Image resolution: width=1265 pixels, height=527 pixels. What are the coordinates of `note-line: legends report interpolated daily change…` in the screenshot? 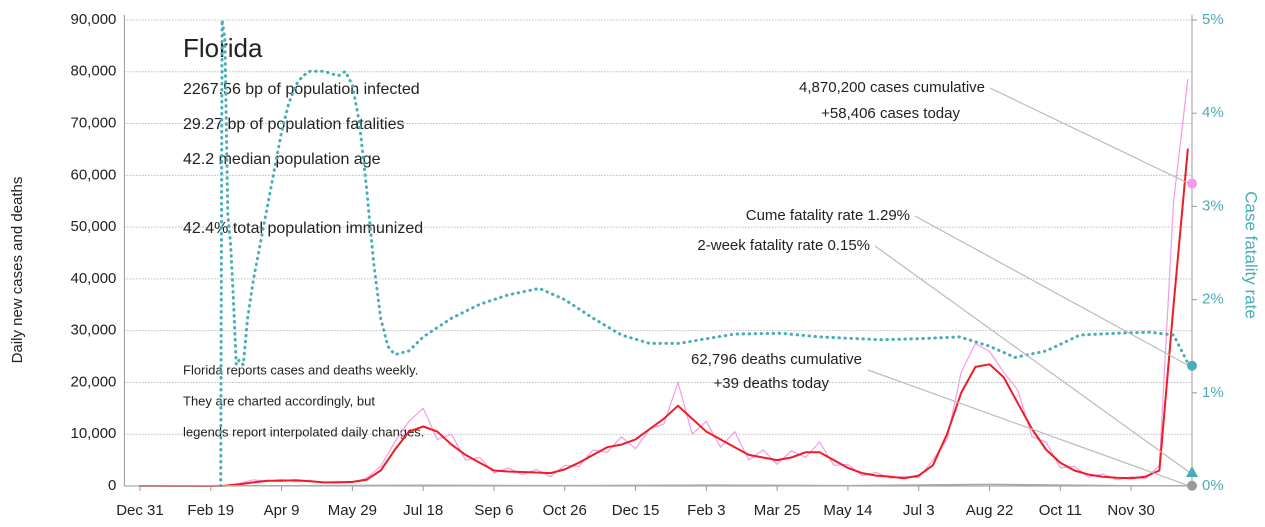 It's located at (303, 431).